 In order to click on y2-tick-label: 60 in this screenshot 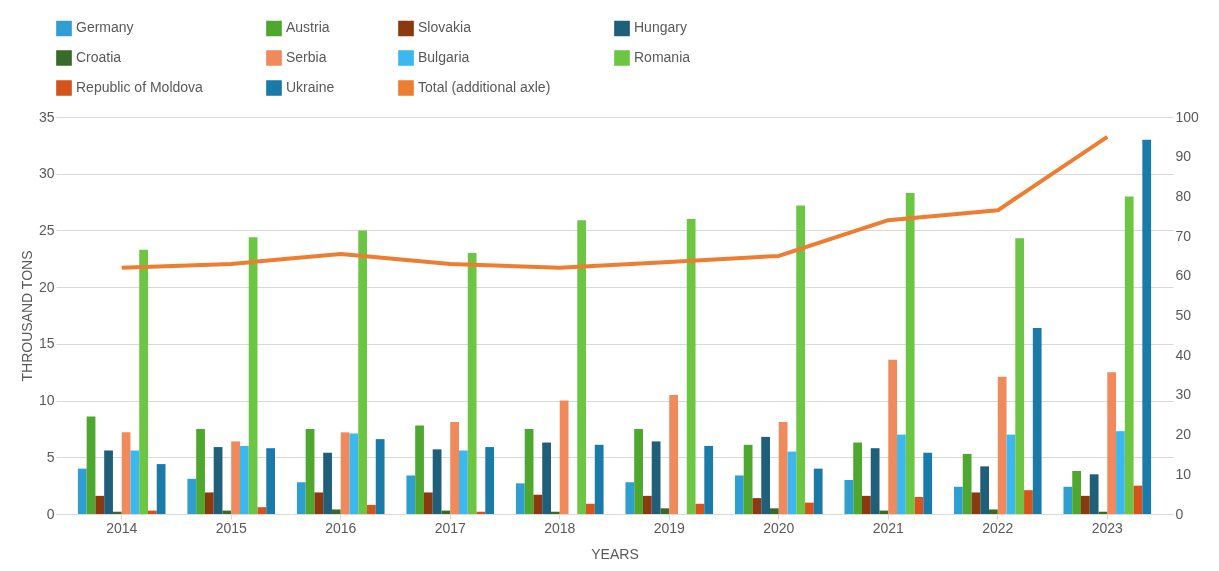, I will do `click(1183, 275)`.